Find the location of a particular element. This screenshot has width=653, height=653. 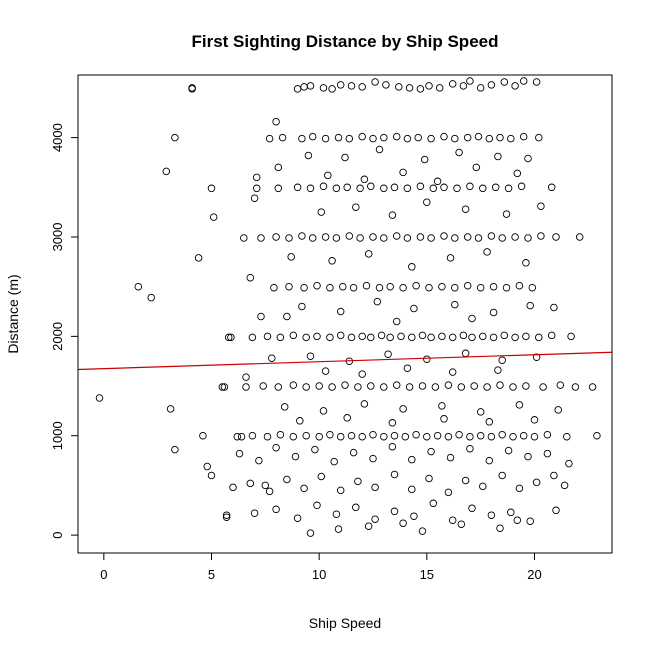

y-tick-label: 1000 is located at coordinates (57, 435).